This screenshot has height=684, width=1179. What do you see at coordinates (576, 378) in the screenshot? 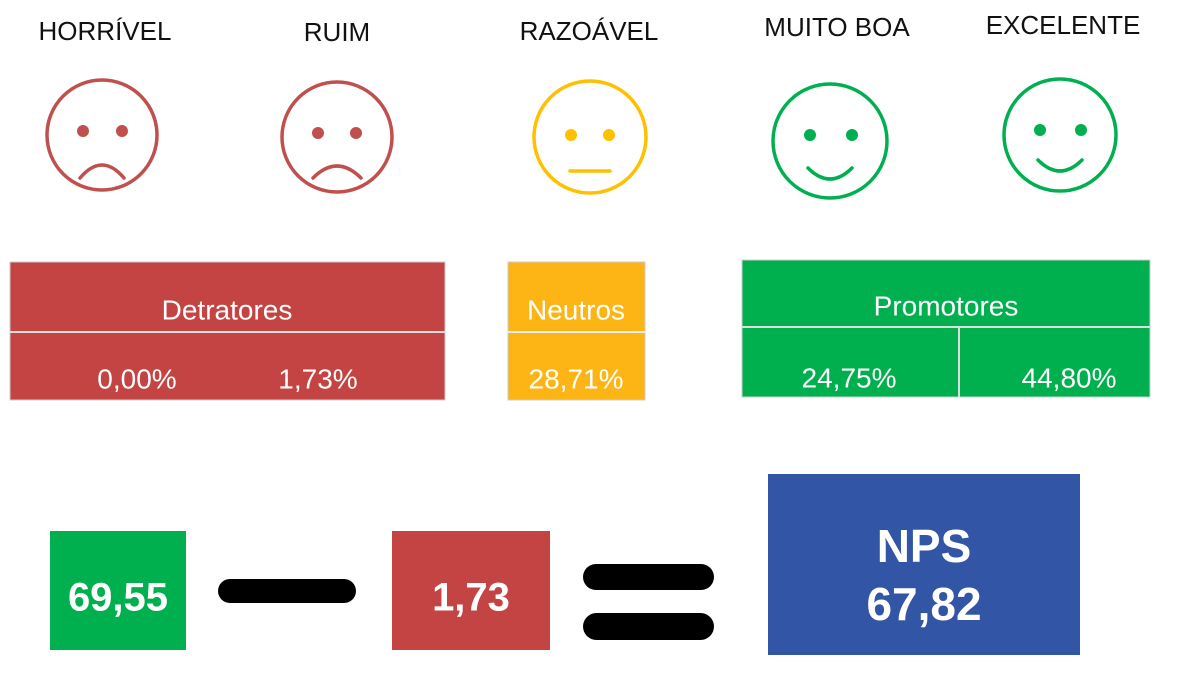
I see `group-value: 28,71%` at bounding box center [576, 378].